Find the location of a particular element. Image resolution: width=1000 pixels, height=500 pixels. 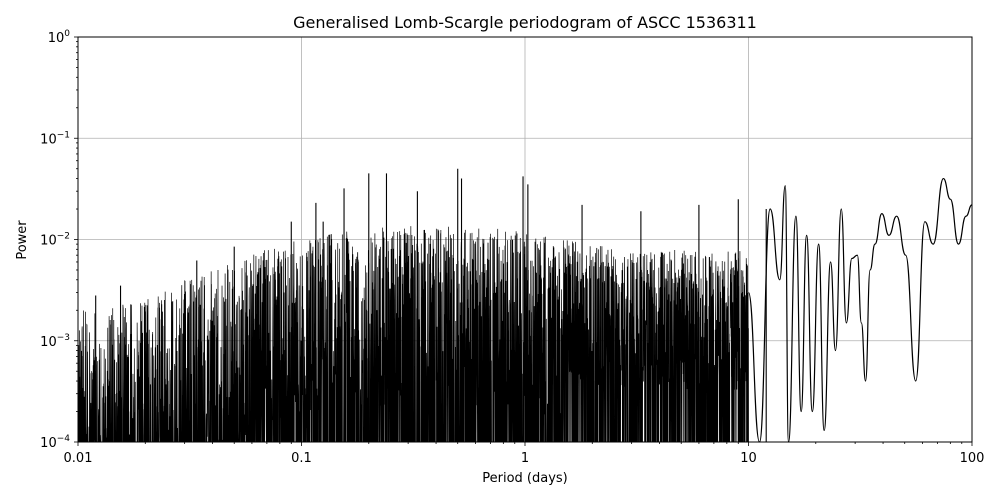

y-tick-label: 10⁻³ is located at coordinates (55, 341).